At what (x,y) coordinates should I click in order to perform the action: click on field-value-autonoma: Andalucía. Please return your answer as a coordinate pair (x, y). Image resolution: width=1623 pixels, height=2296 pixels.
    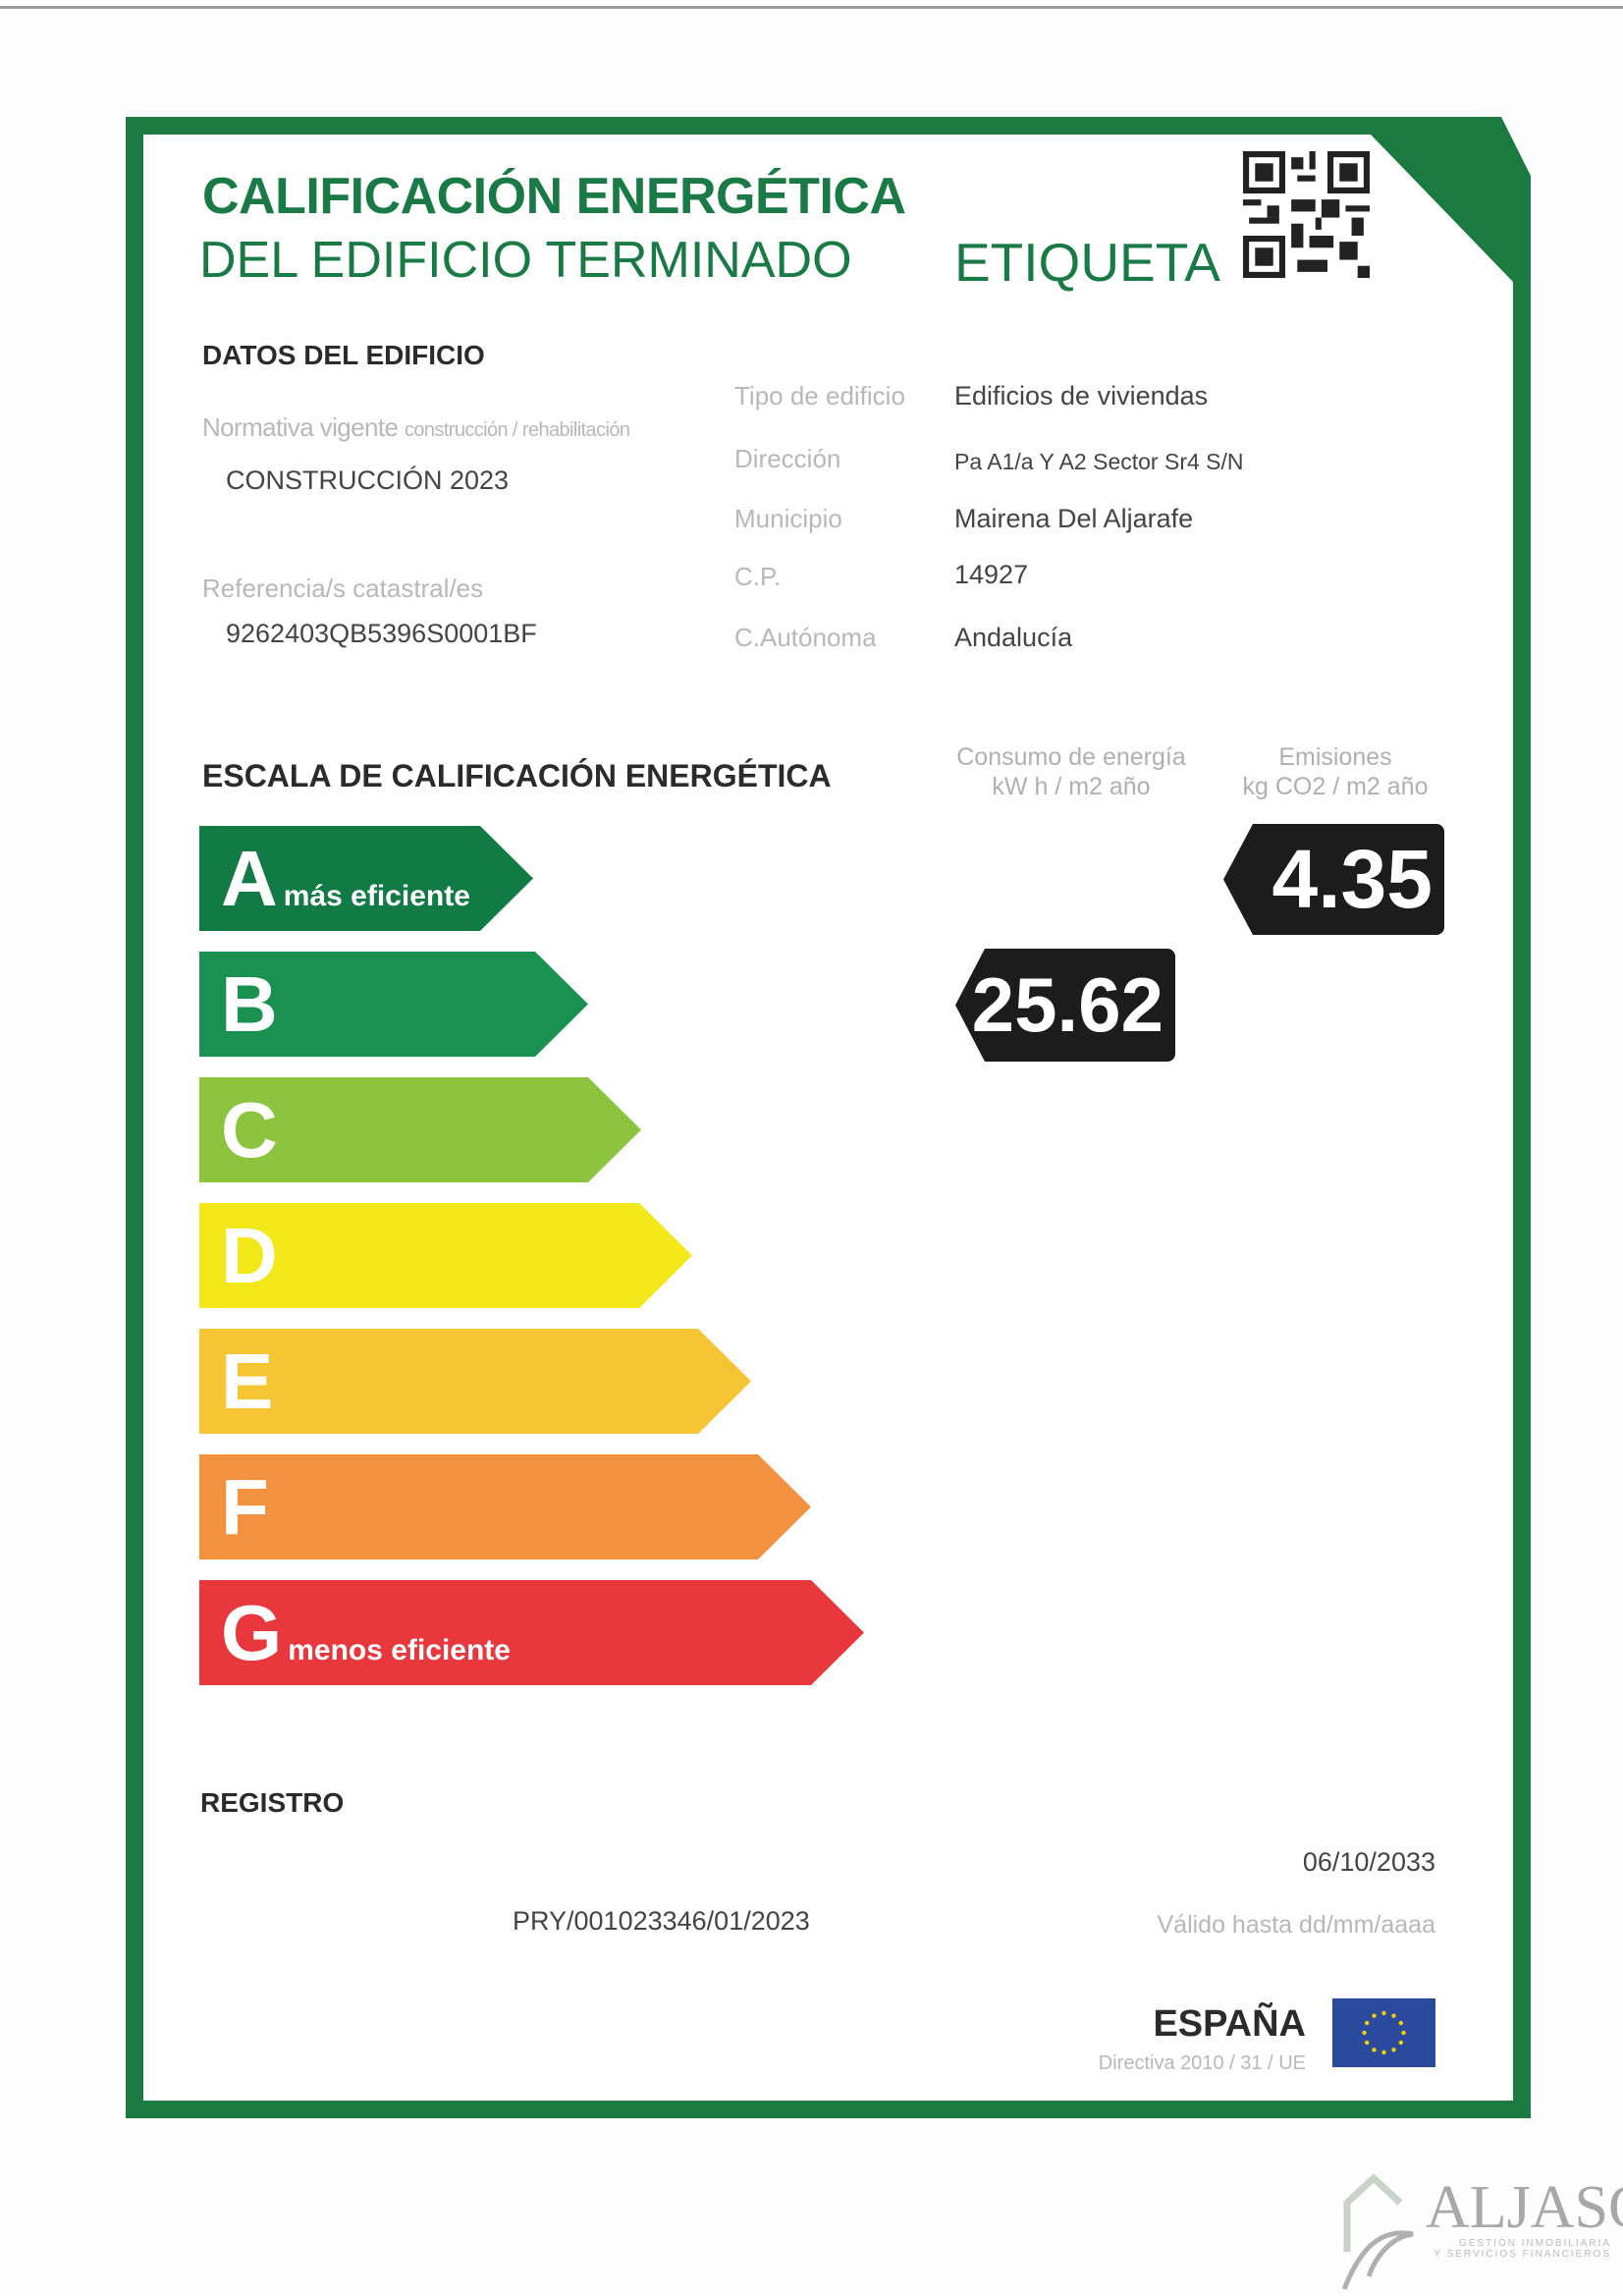
    Looking at the image, I should click on (1013, 637).